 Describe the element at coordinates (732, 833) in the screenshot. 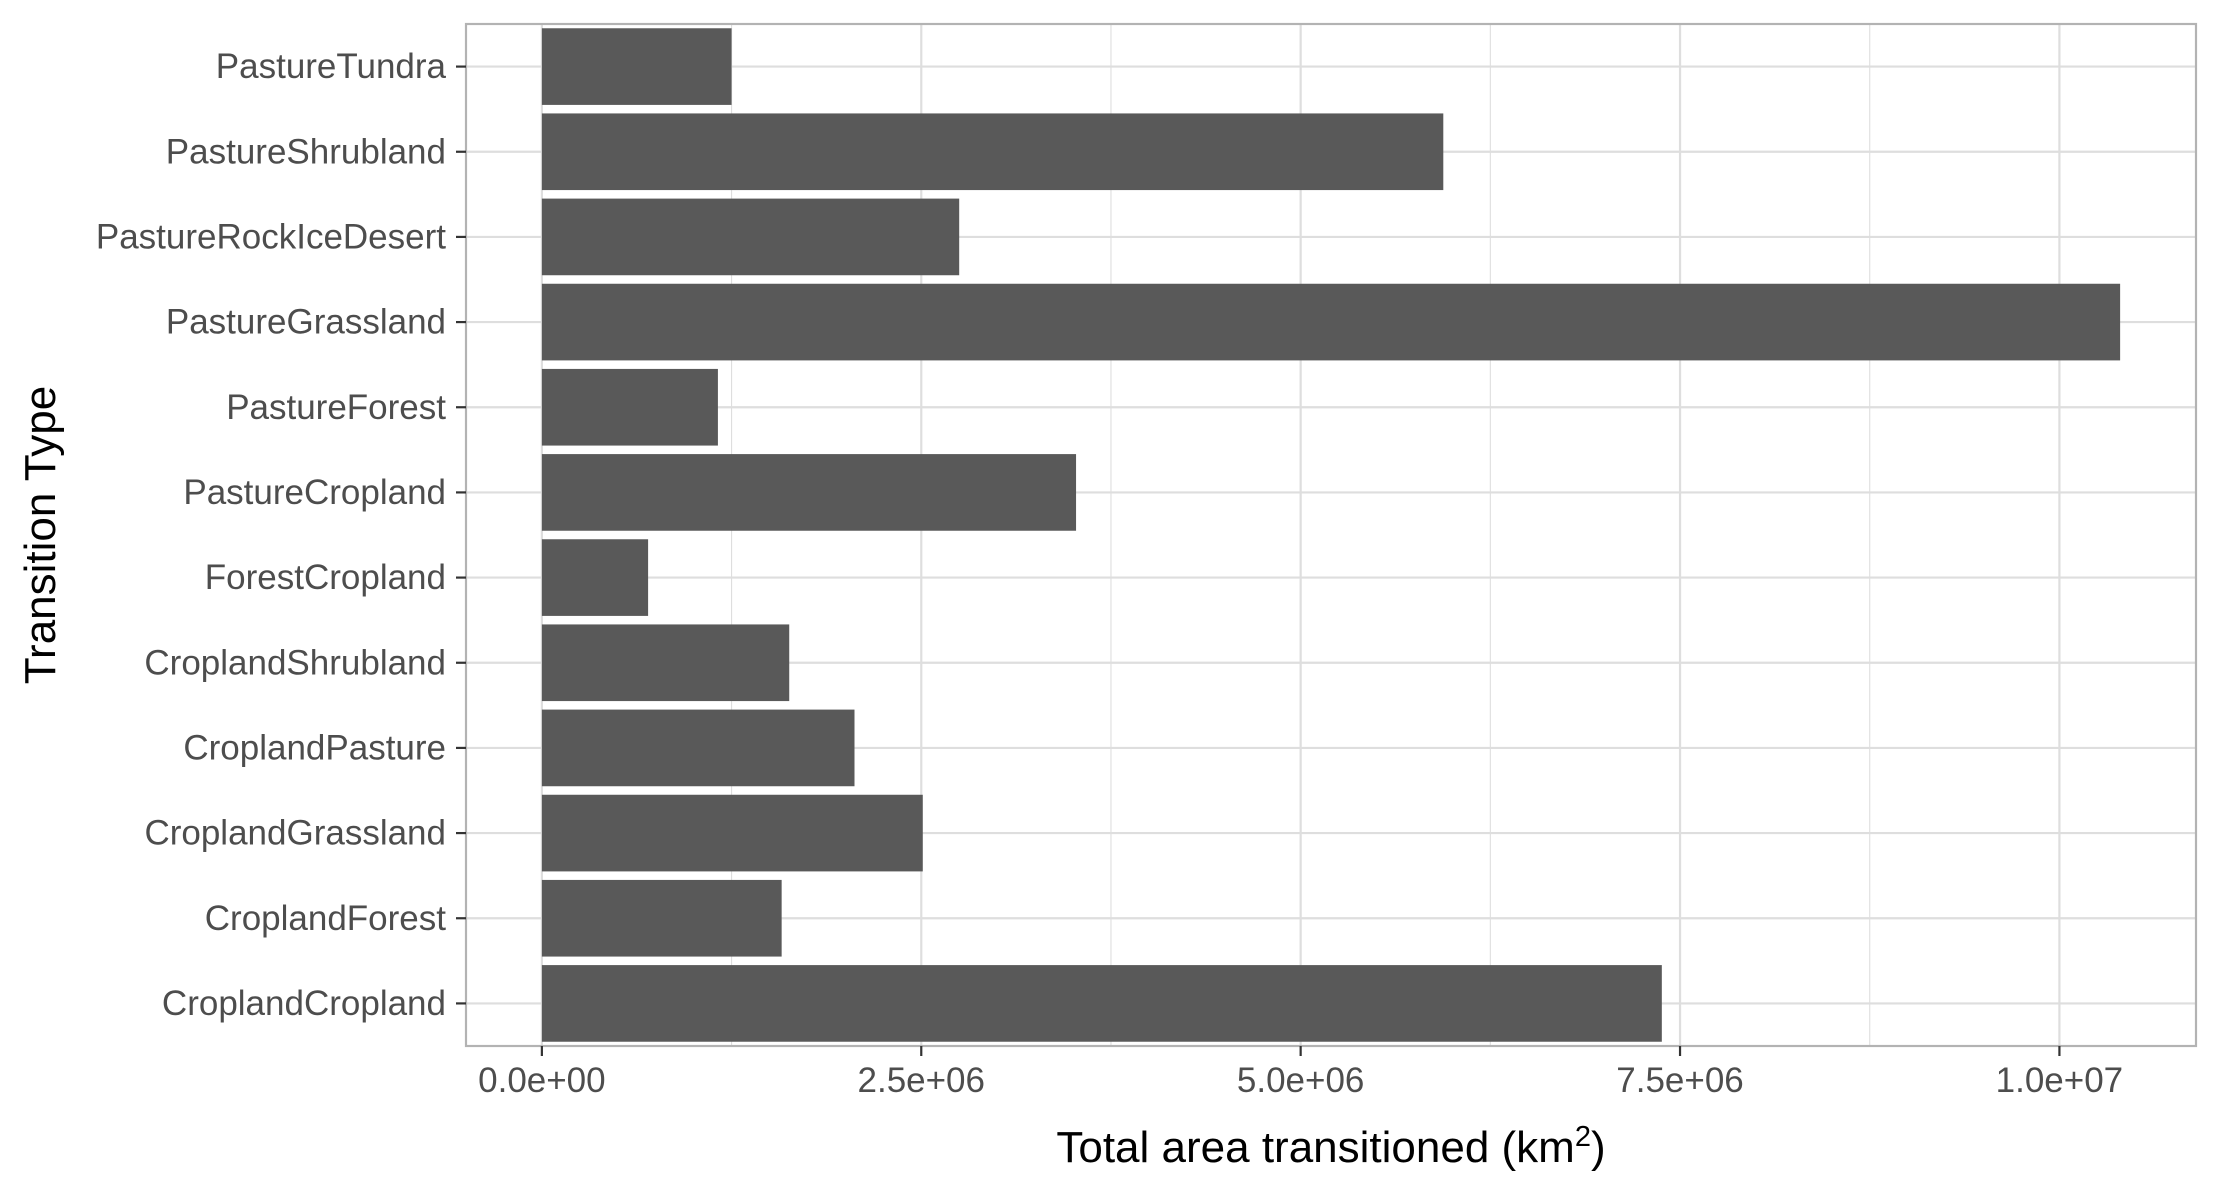

I see `bar-CroplandGrassland` at that location.